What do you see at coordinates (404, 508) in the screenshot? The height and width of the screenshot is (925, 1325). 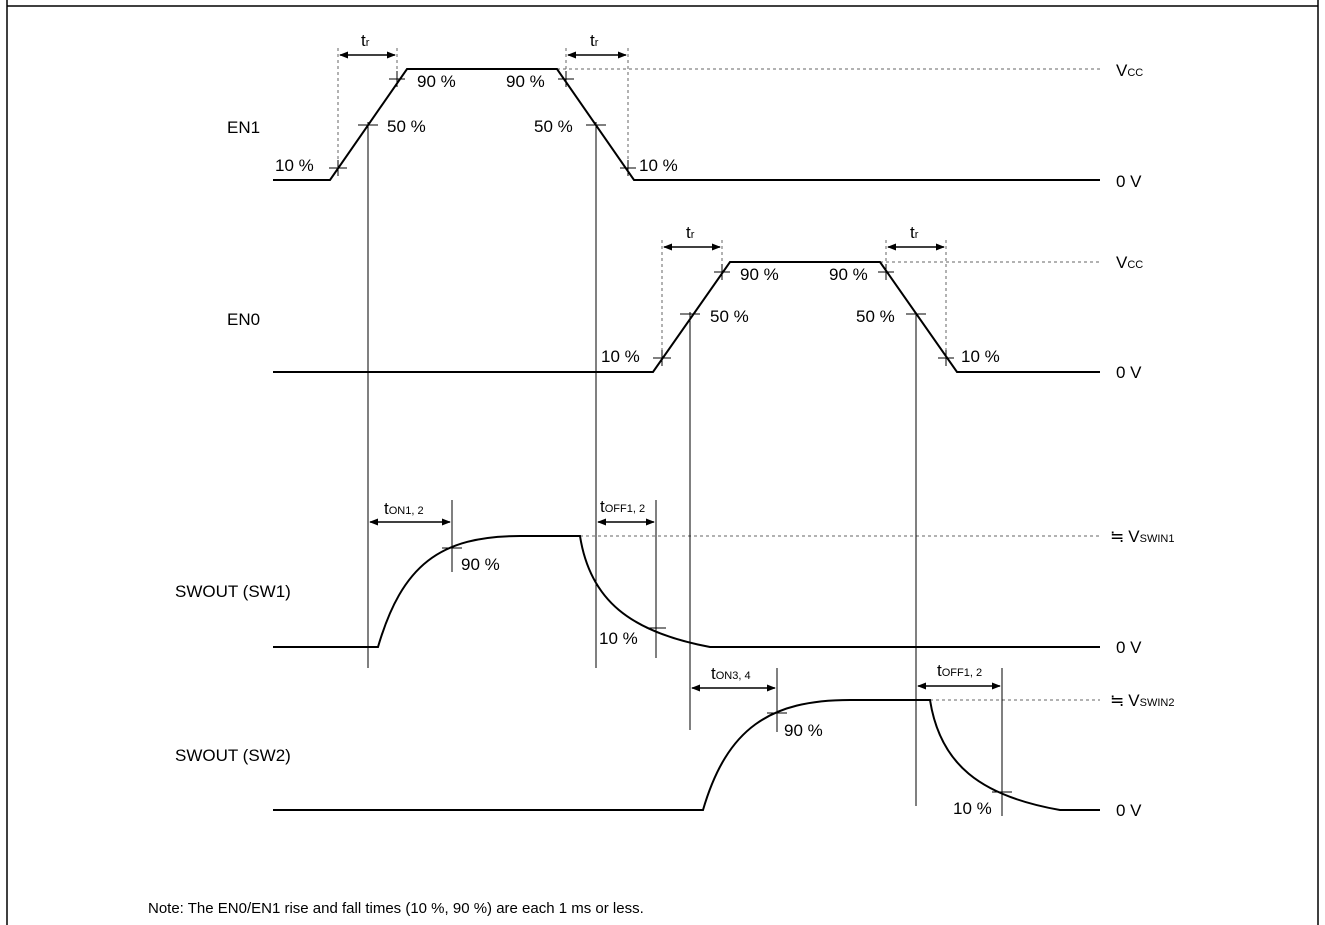 I see `ton12-label: tON1, 2` at bounding box center [404, 508].